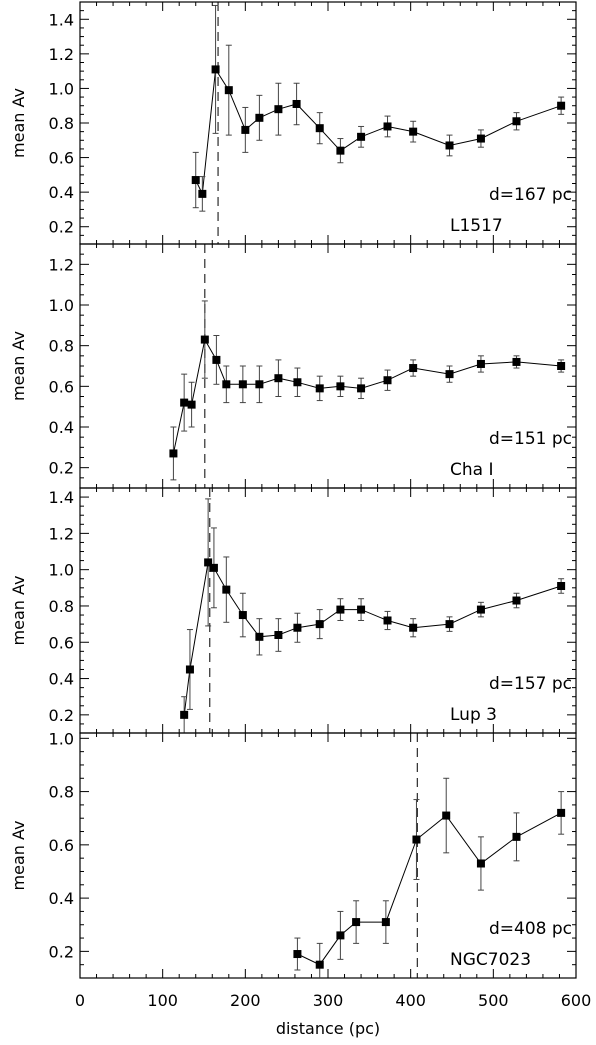 This screenshot has width=596, height=1045. I want to click on annotation-distance: d=408 pc, so click(530, 929).